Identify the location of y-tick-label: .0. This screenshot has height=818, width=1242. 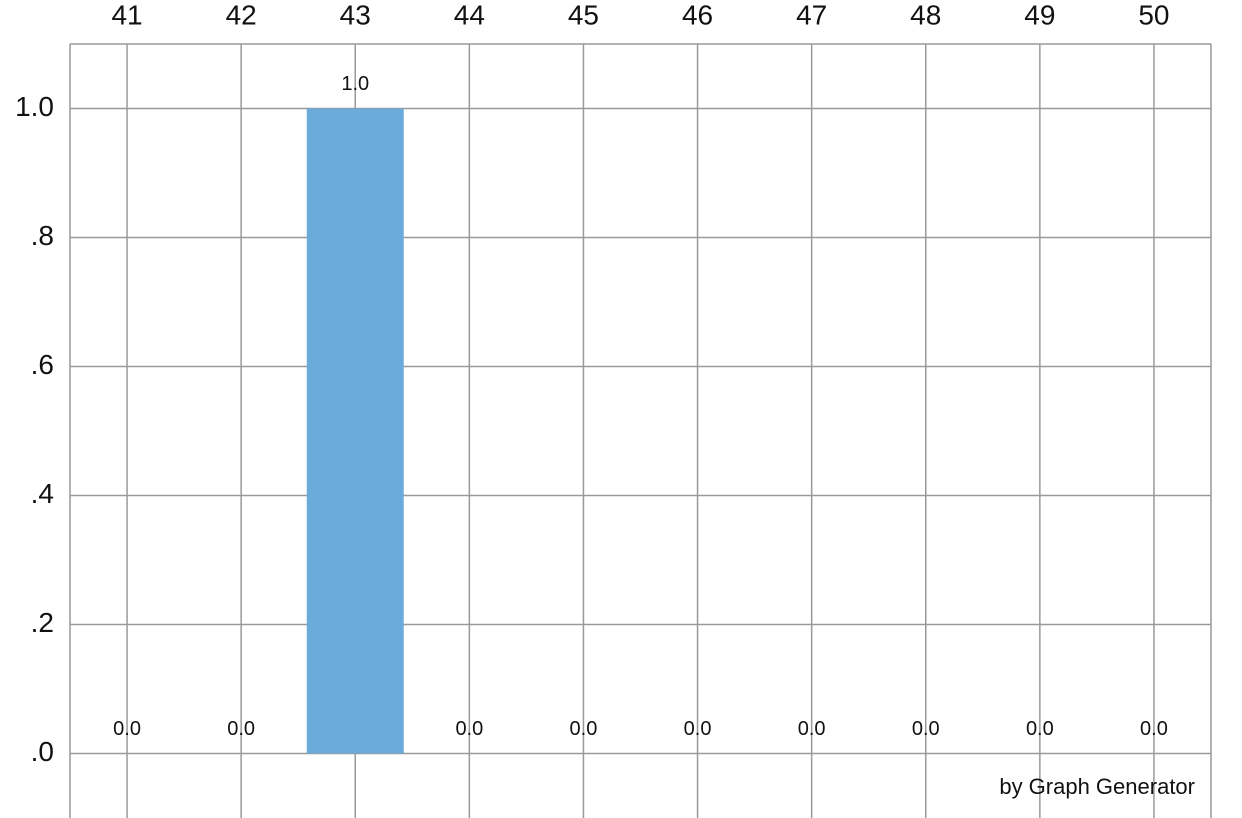
(42, 751).